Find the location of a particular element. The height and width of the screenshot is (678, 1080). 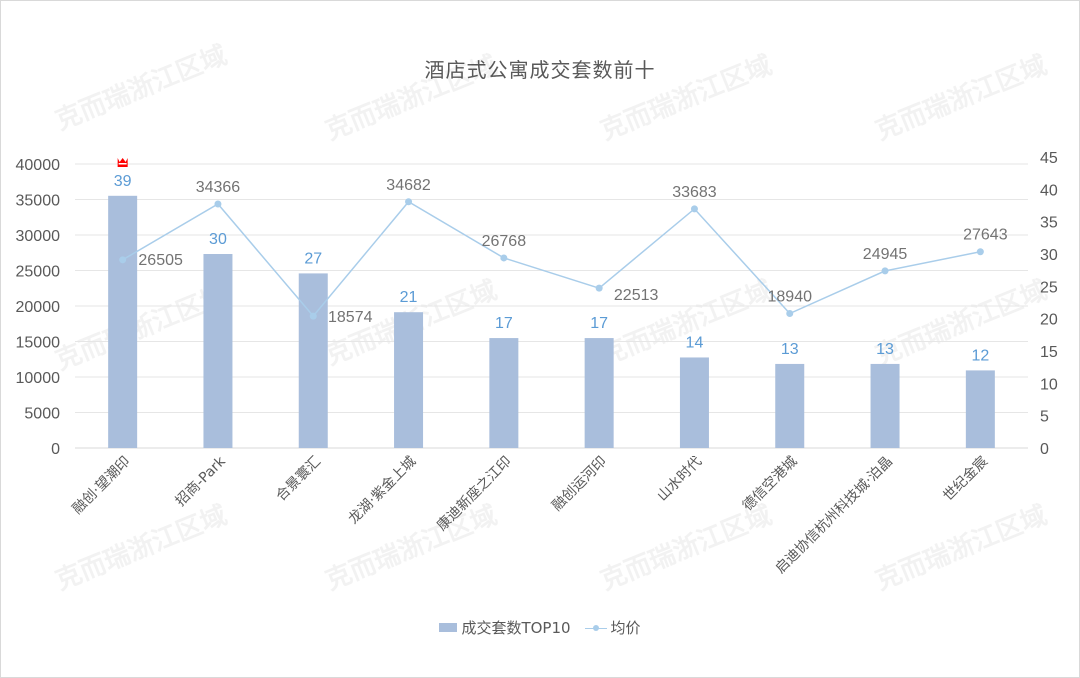

legend-line-label: 均价 is located at coordinates (625, 628).